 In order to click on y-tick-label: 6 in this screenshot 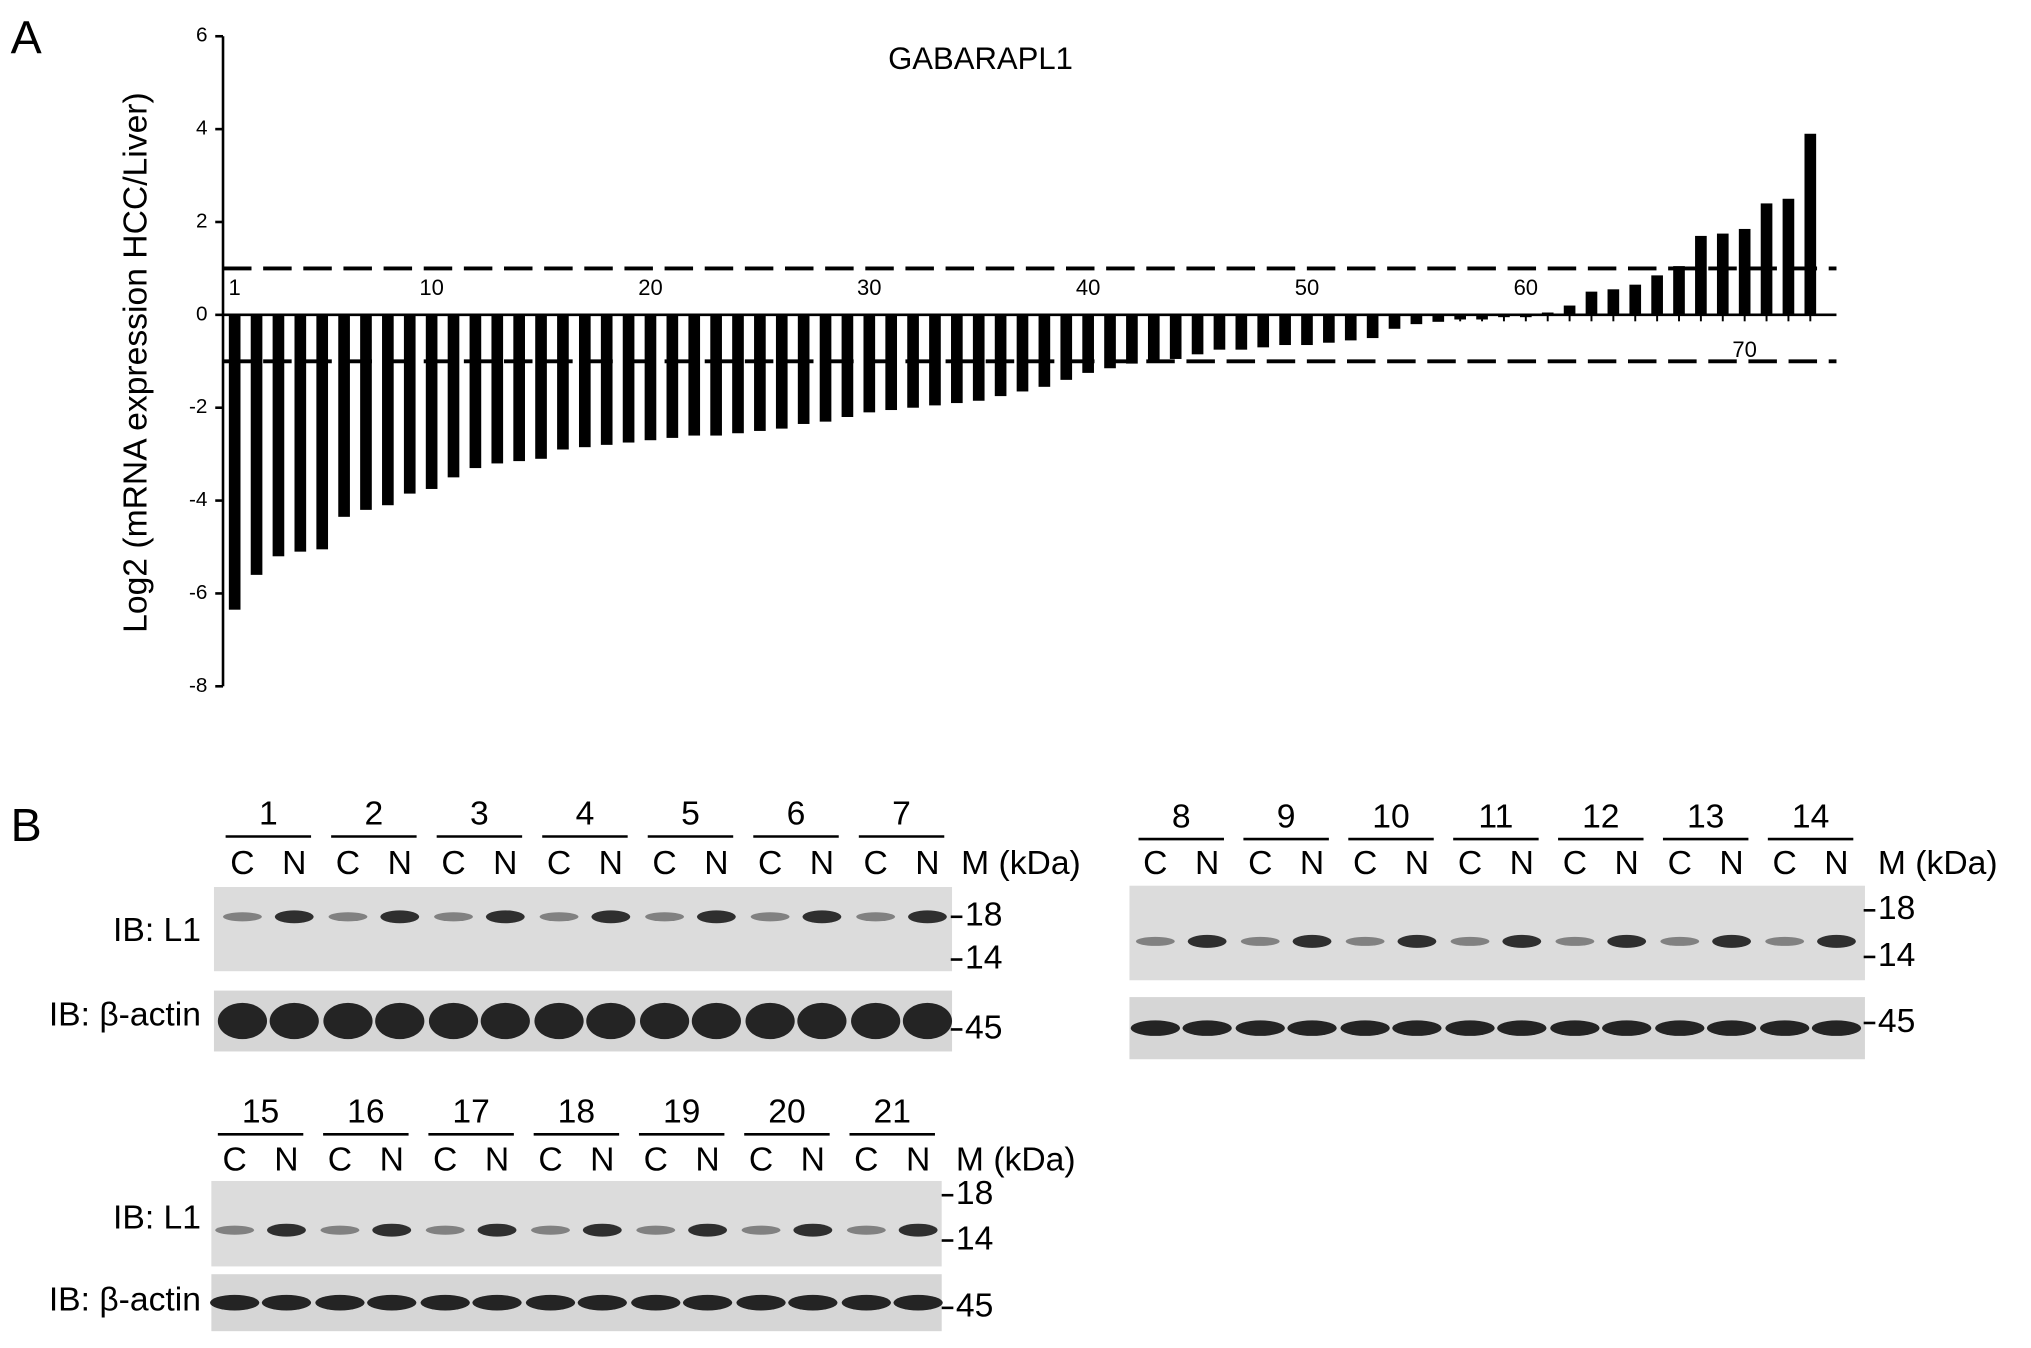, I will do `click(202, 35)`.